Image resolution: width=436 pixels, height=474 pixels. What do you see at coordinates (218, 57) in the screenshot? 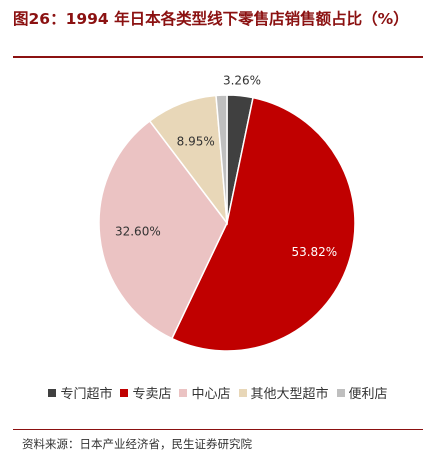
I see `title-divider` at bounding box center [218, 57].